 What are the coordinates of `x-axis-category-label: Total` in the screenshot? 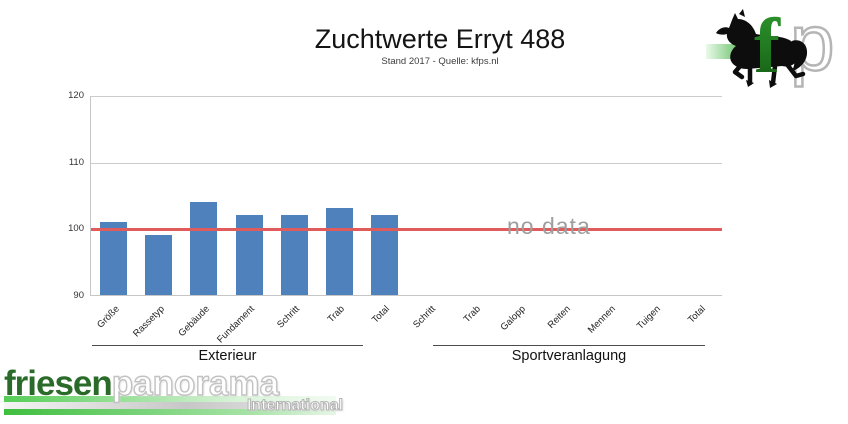 It's located at (697, 314).